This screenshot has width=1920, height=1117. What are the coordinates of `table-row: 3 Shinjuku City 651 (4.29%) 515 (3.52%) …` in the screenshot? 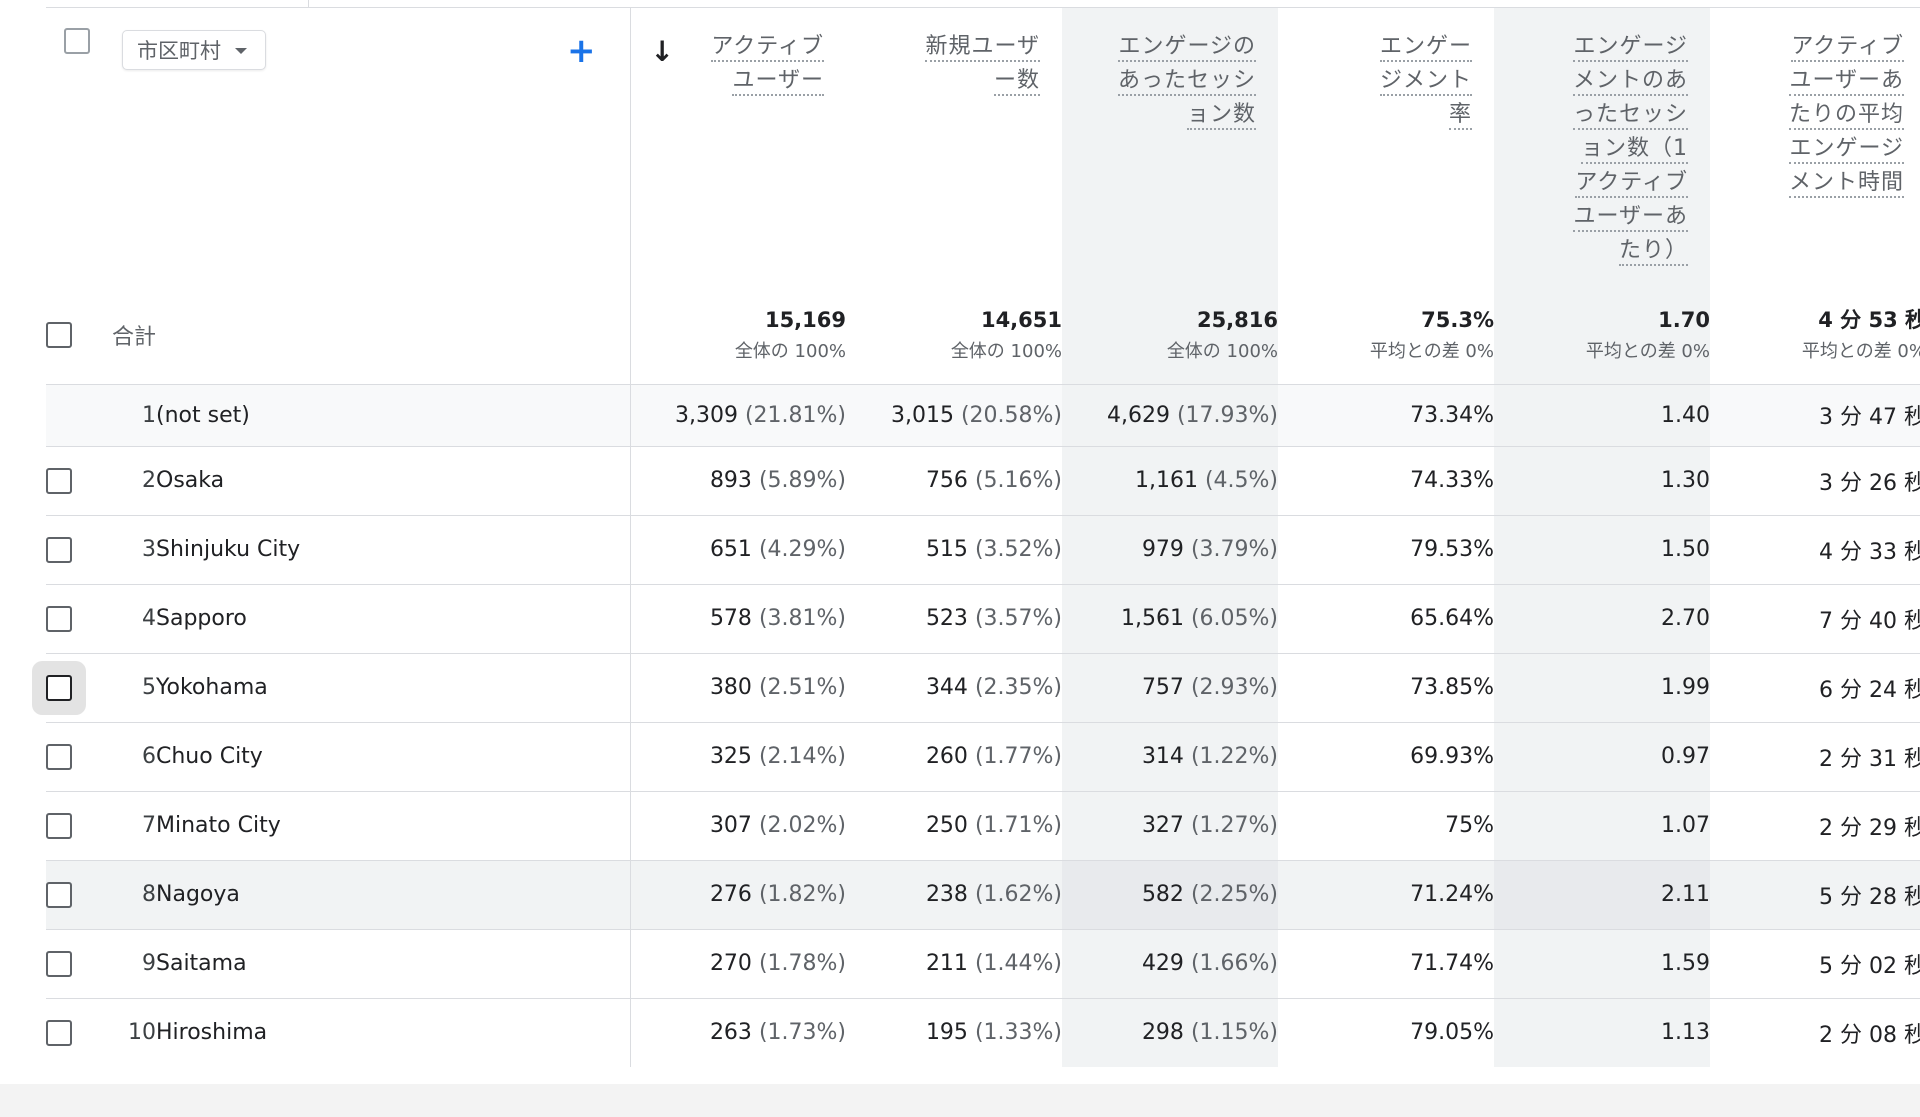 It's located at (983, 549).